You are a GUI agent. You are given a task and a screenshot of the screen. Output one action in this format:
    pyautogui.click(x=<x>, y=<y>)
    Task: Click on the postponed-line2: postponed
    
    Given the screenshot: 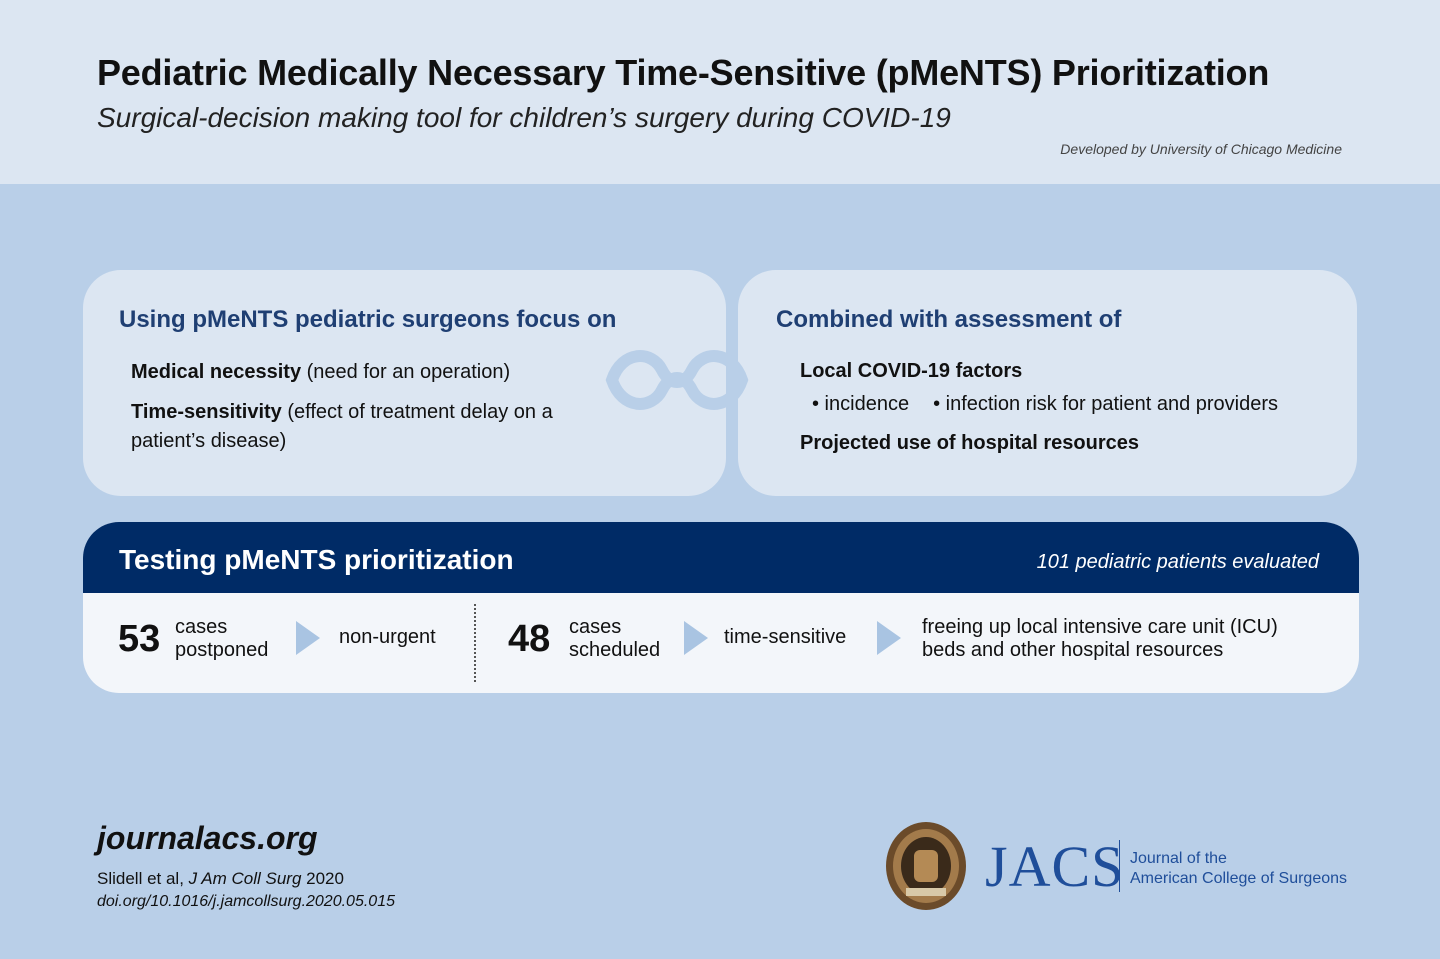 What is the action you would take?
    pyautogui.click(x=222, y=650)
    